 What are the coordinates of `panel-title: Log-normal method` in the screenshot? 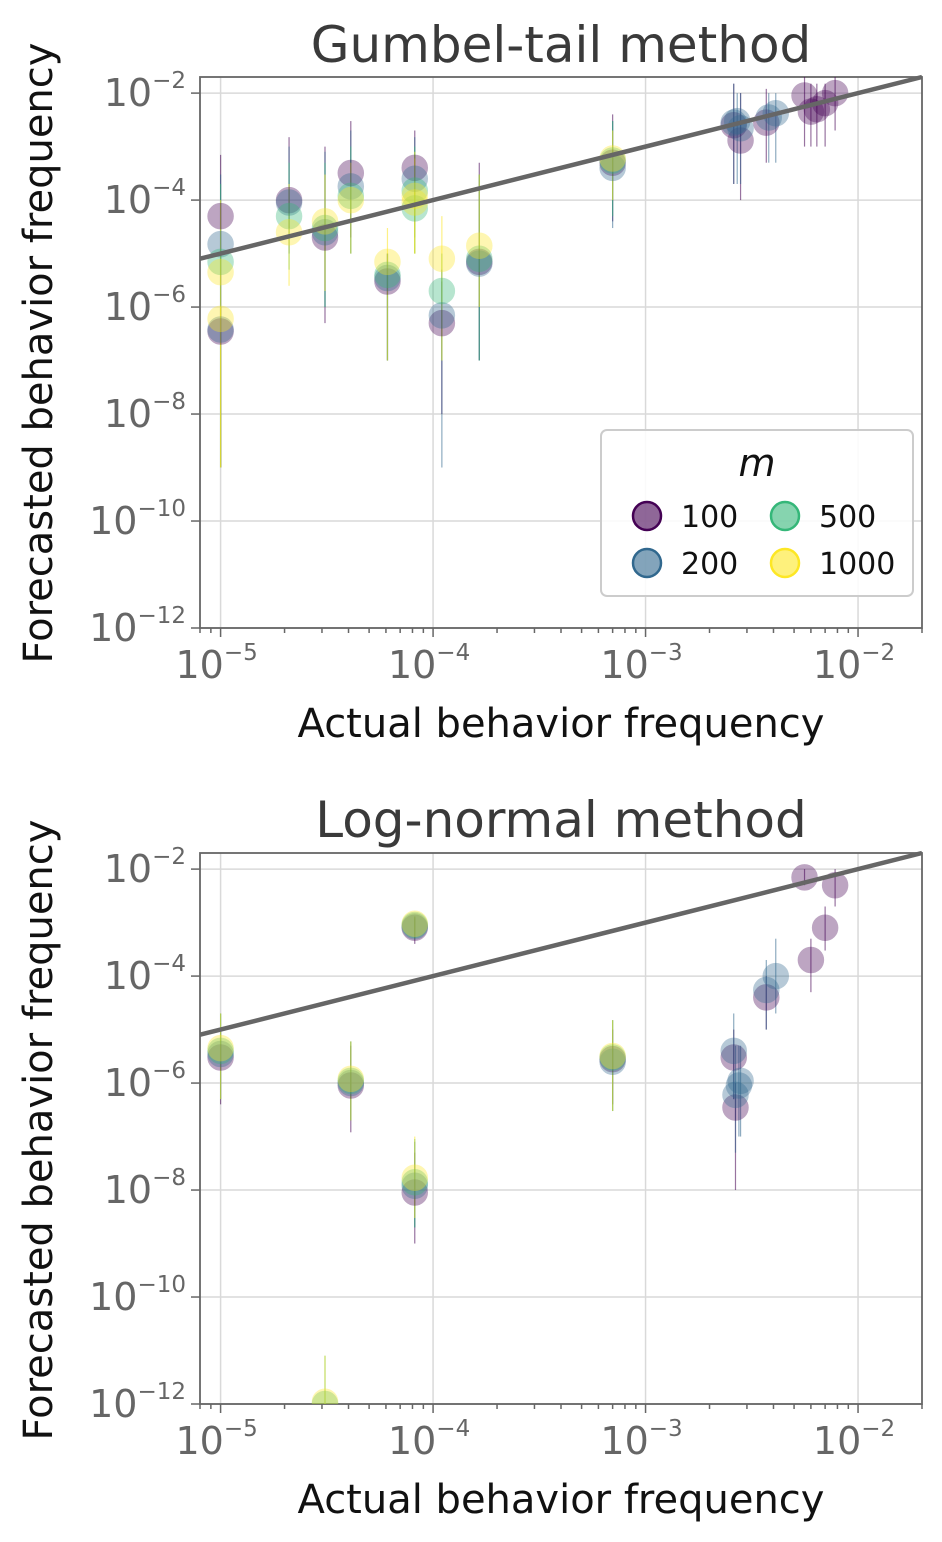 It's located at (561, 820).